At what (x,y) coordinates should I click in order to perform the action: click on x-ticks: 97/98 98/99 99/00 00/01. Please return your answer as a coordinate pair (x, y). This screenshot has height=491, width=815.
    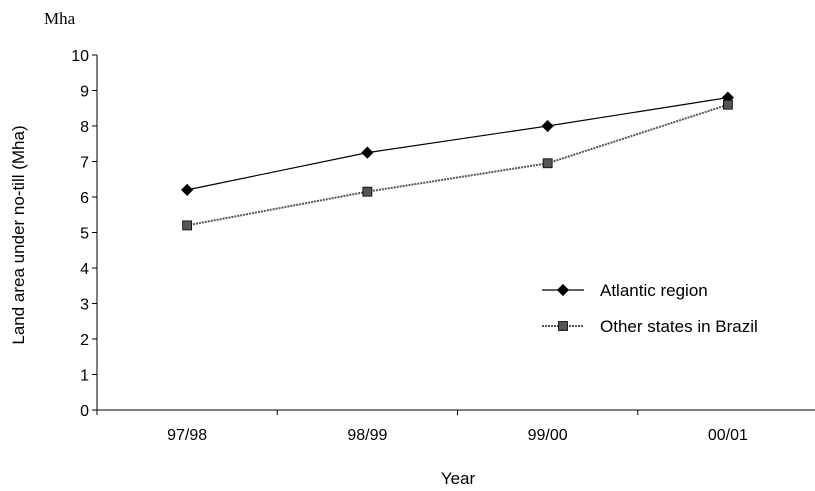
    Looking at the image, I should click on (422, 427).